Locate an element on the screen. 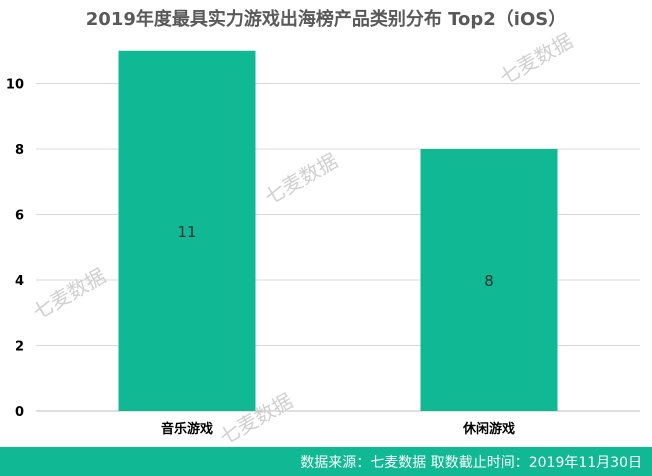 The height and width of the screenshot is (476, 652). x-tick-label: 休闲游戏 is located at coordinates (488, 429).